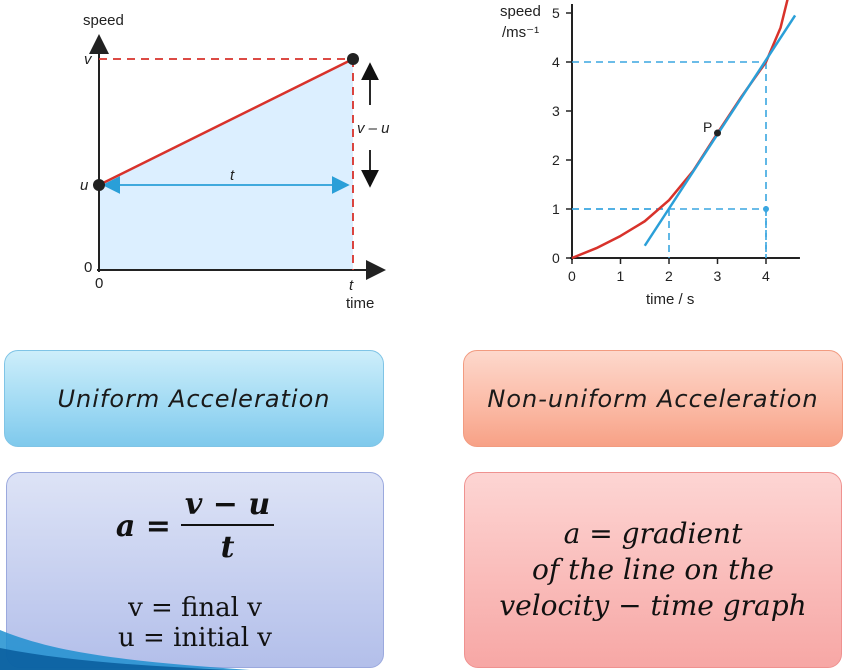 This screenshot has width=854, height=670. What do you see at coordinates (556, 111) in the screenshot?
I see `y-tick-label-3: 3` at bounding box center [556, 111].